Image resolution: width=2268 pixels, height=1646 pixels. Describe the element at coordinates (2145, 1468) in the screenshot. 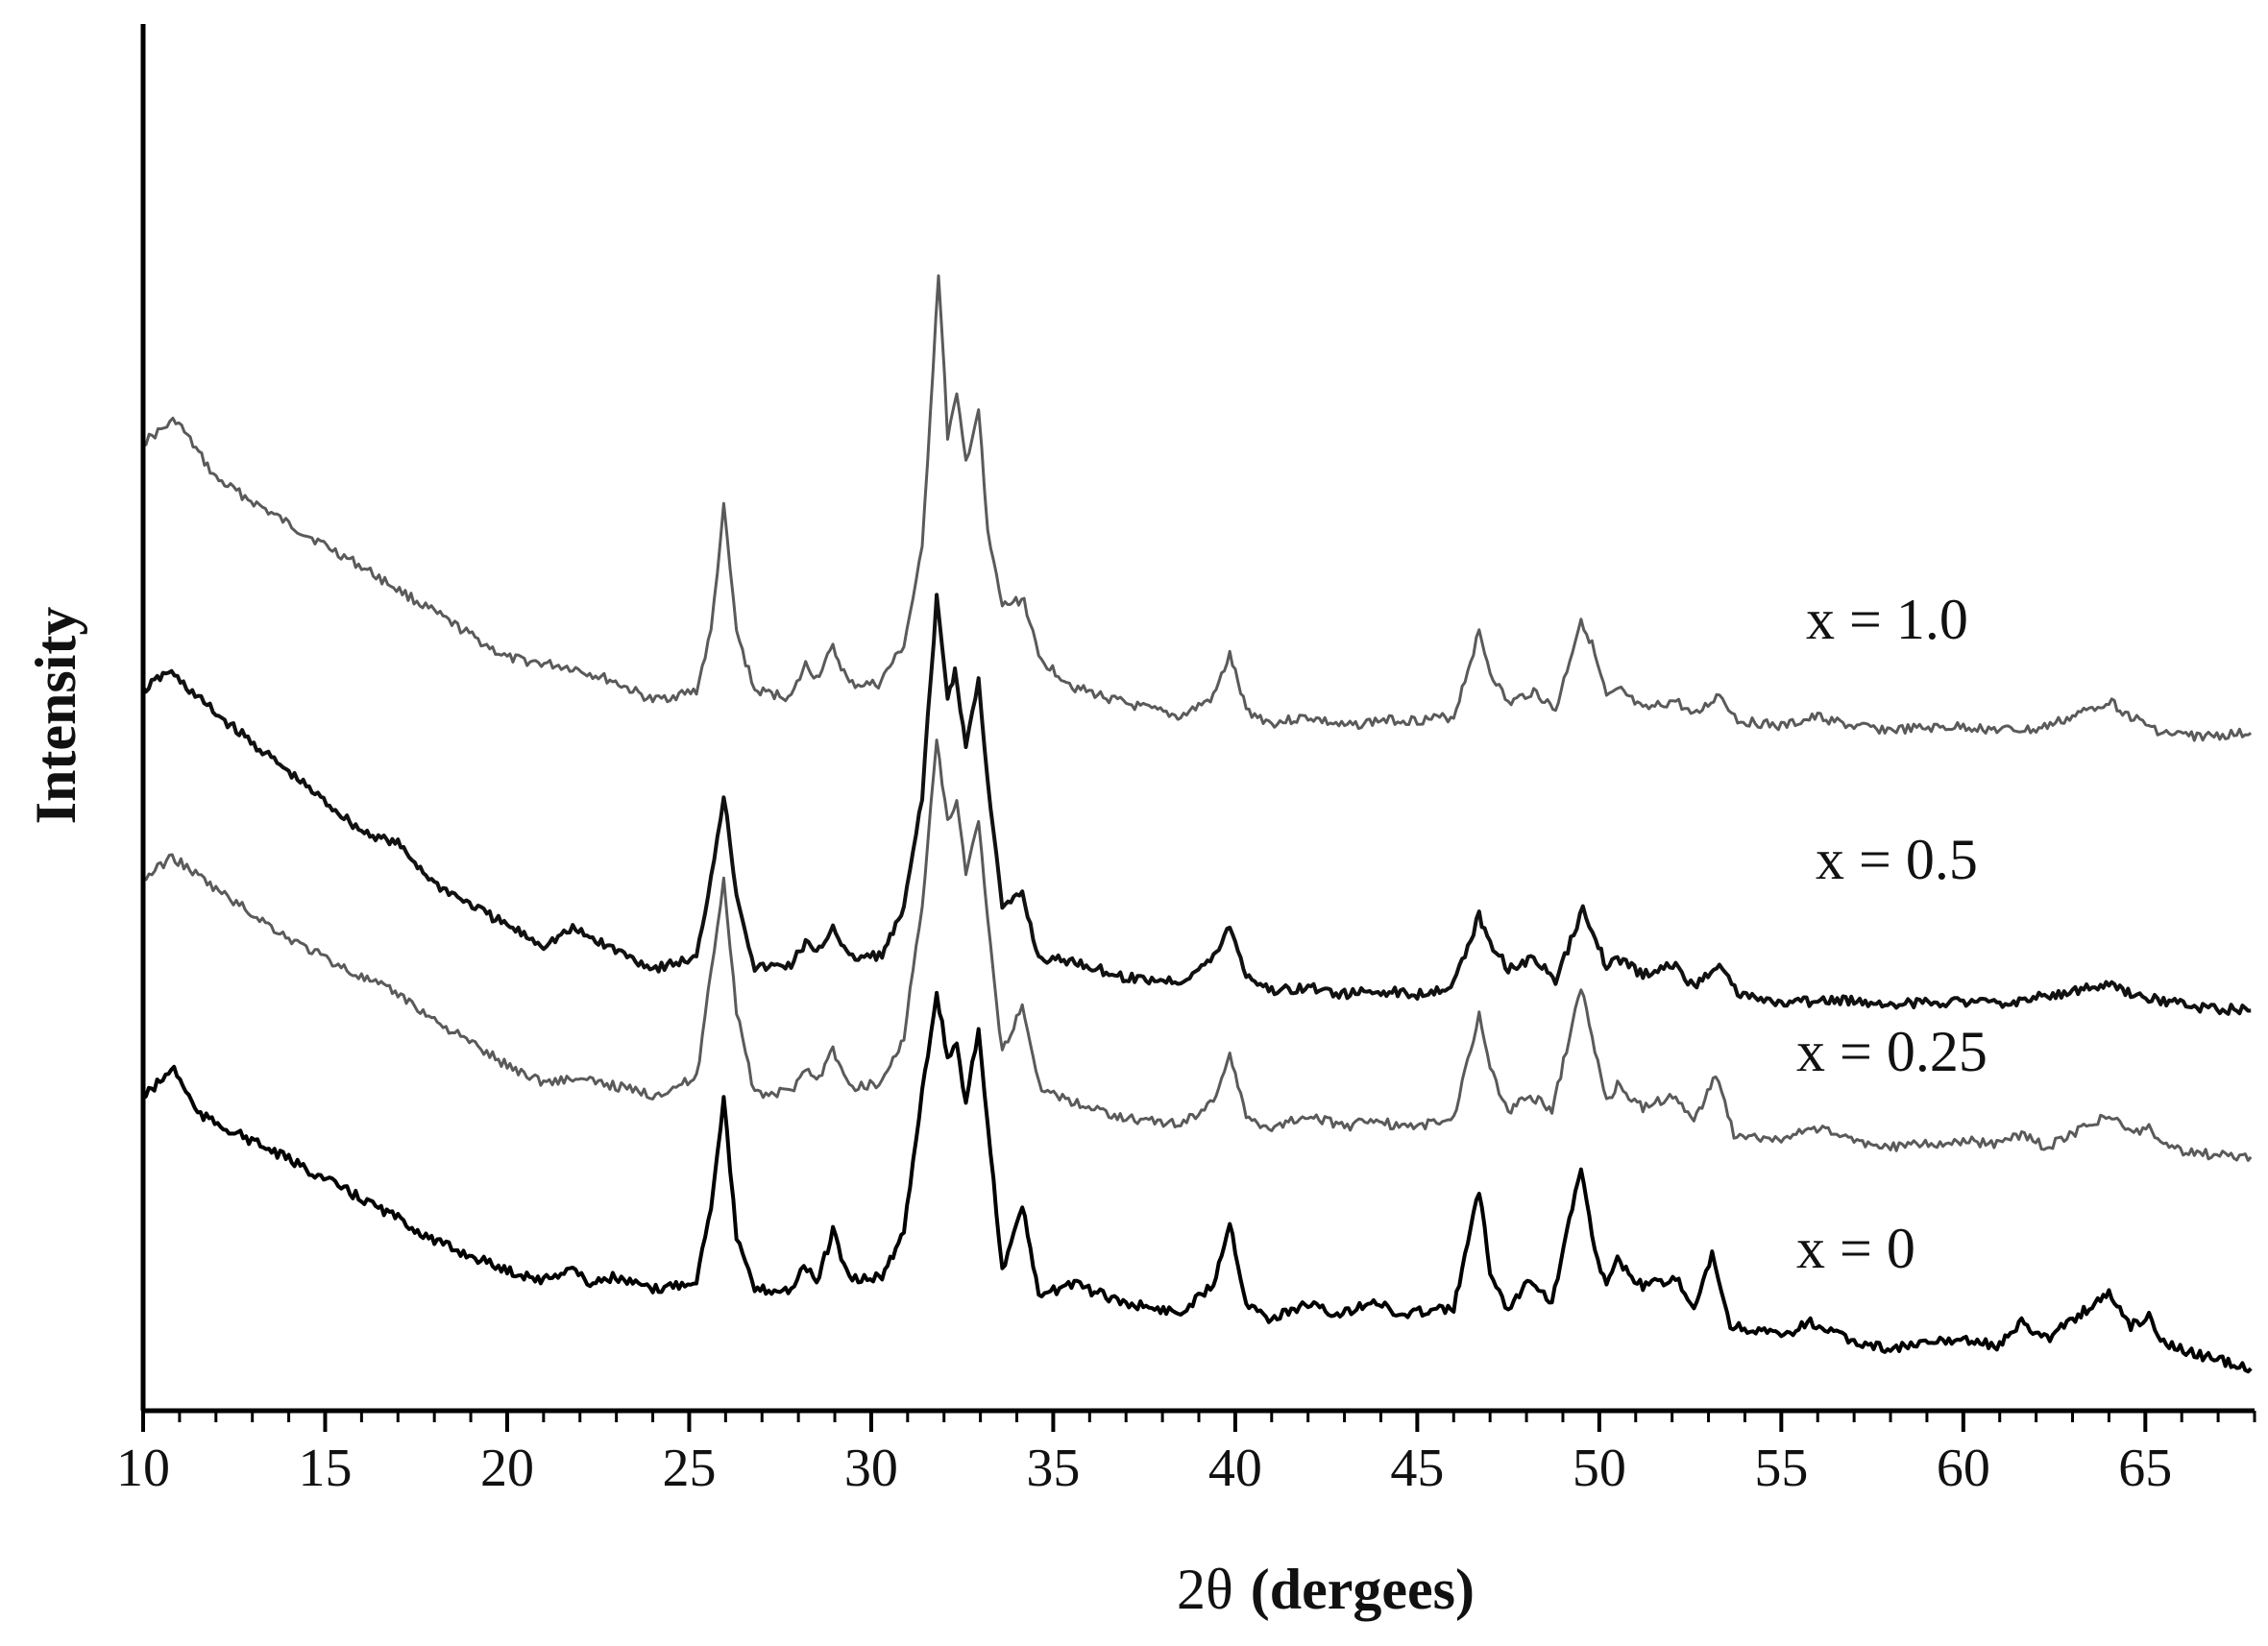

I see `x-tick-label: 65` at that location.